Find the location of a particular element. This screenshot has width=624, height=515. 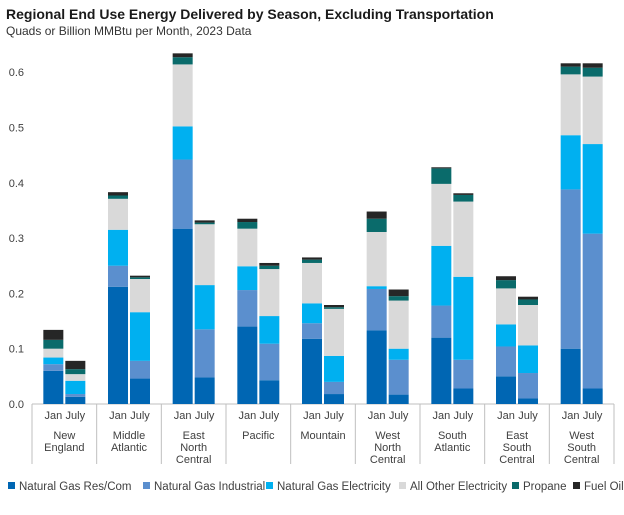

x-tick-label-region: Middle is located at coordinates (129, 436).